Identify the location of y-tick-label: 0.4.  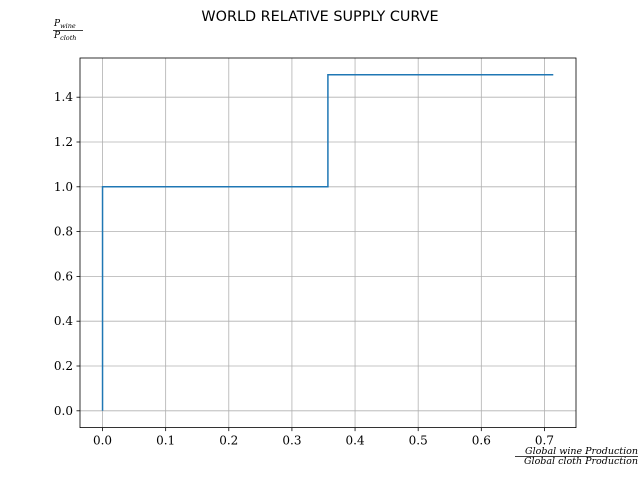
(63, 321).